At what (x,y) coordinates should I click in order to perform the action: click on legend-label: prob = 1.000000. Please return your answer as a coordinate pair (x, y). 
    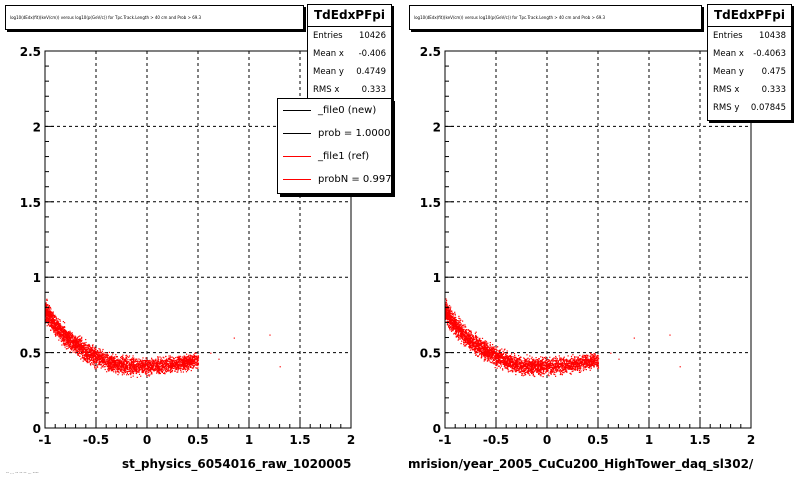
    Looking at the image, I should click on (354, 133).